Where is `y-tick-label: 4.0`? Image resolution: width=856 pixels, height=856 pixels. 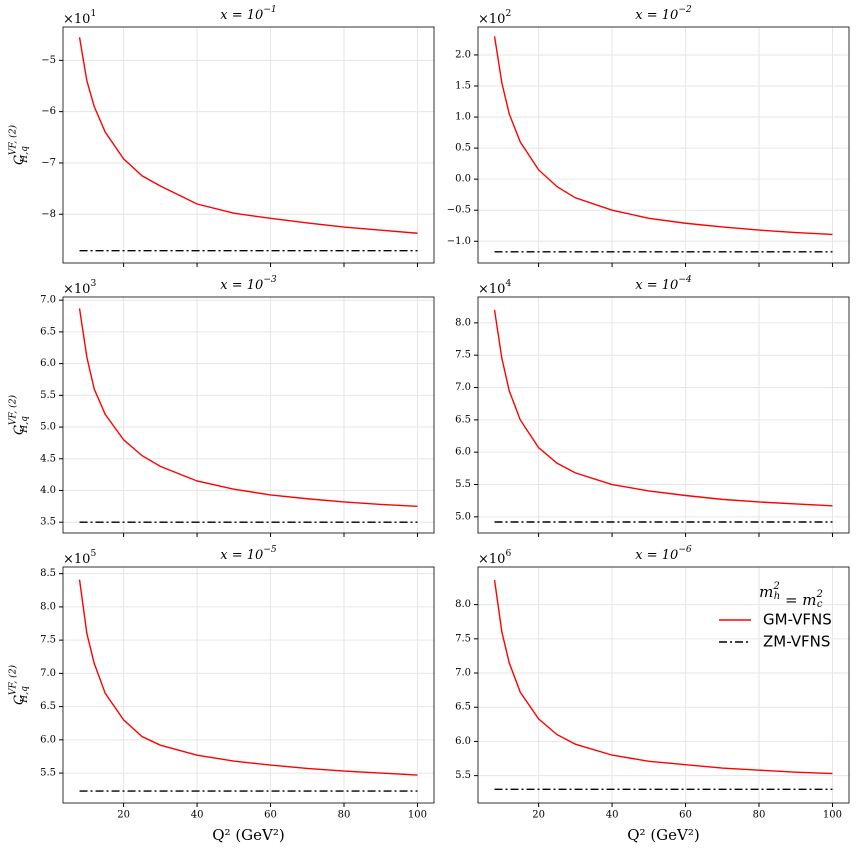
y-tick-label: 4.0 is located at coordinates (48, 490).